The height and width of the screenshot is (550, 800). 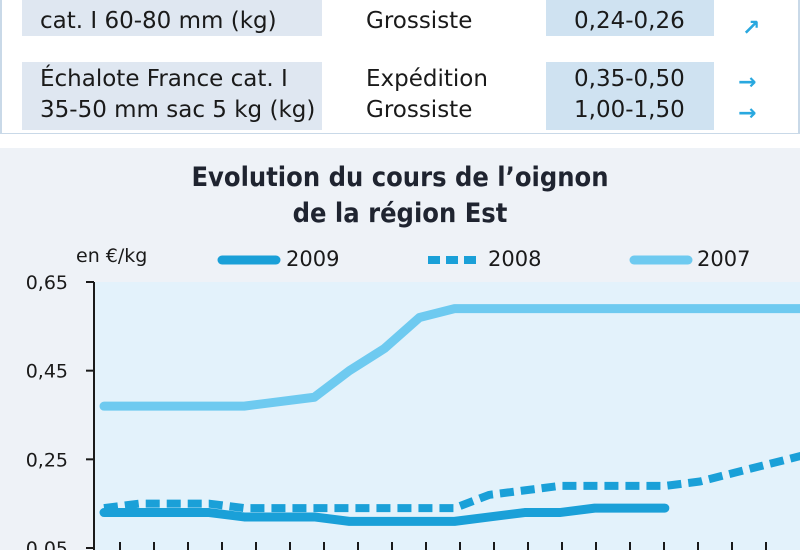 I want to click on table-row-1-trend-cell: ↗, so click(x=750, y=20).